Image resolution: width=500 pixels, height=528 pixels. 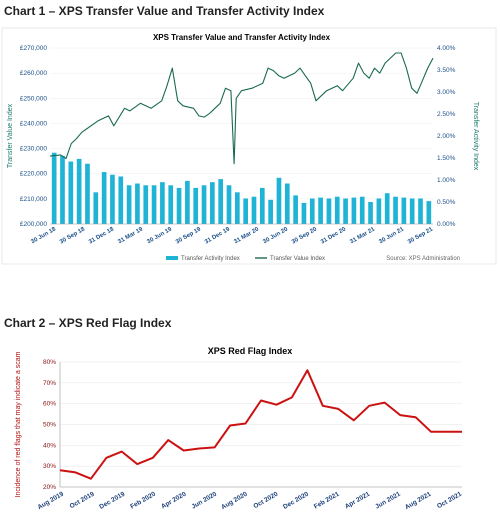 I want to click on chart1-source: Source: XPS Administration, so click(x=423, y=259).